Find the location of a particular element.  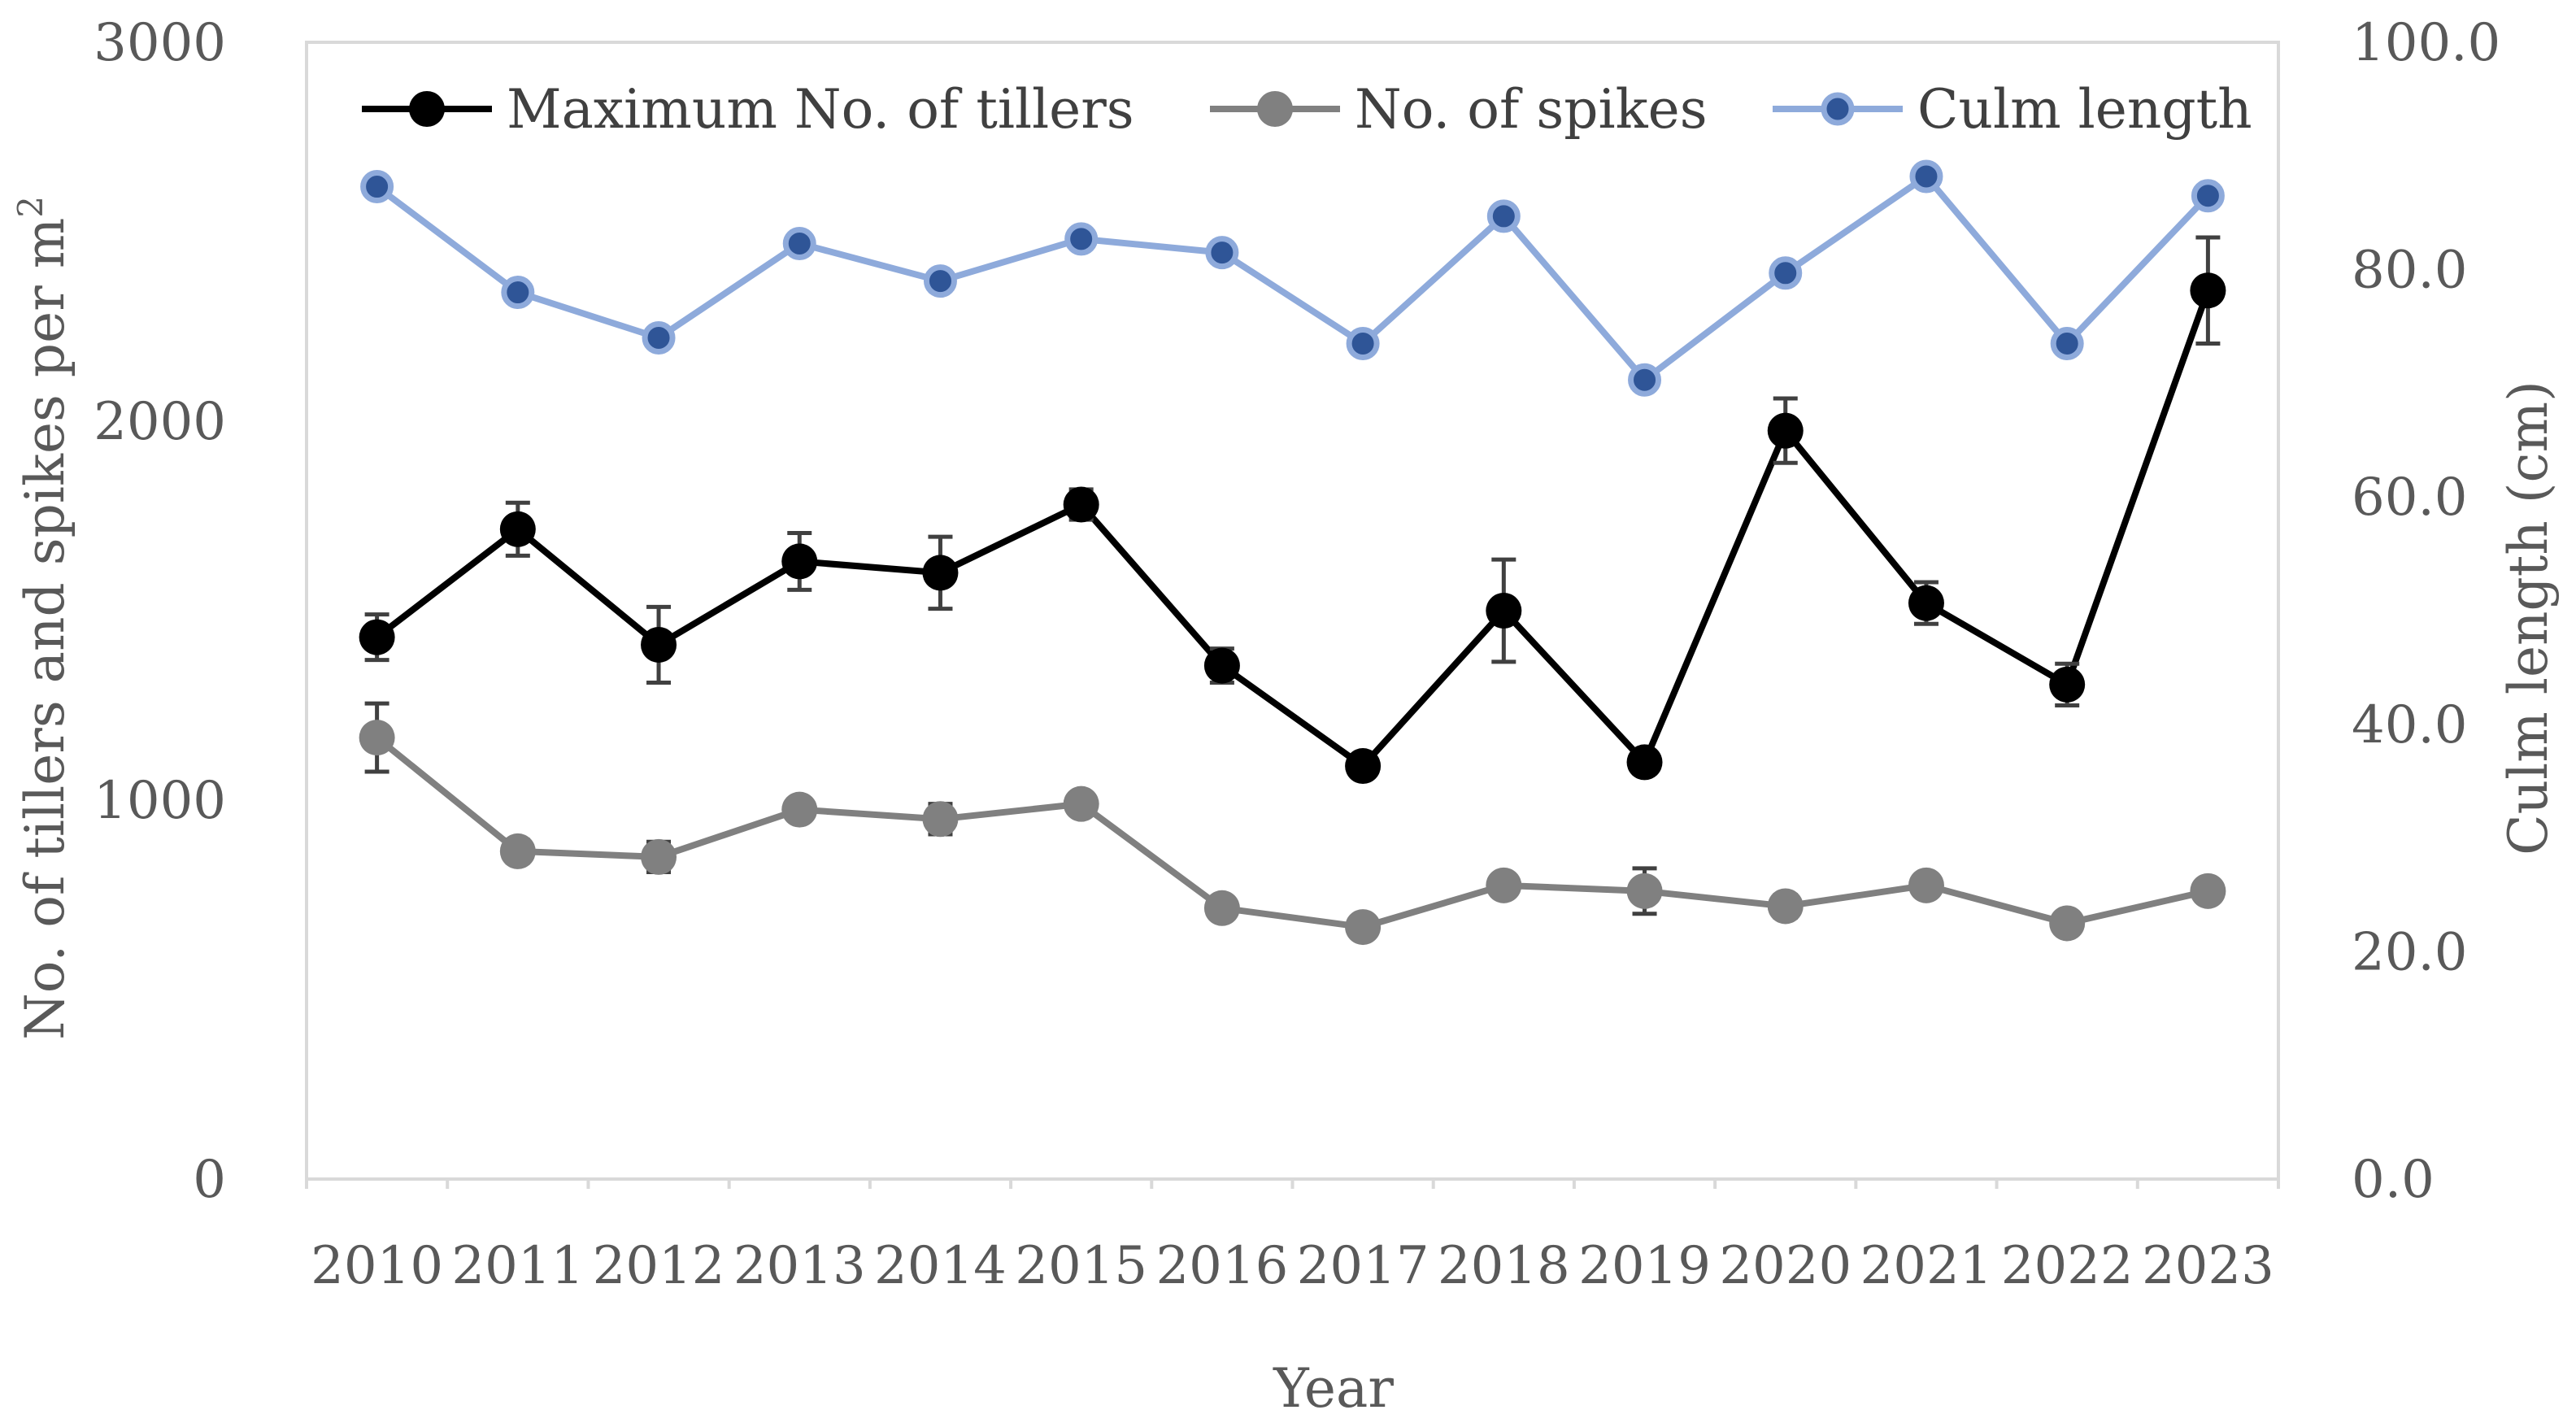

x-tick-label-2010: 2010 is located at coordinates (377, 1266).